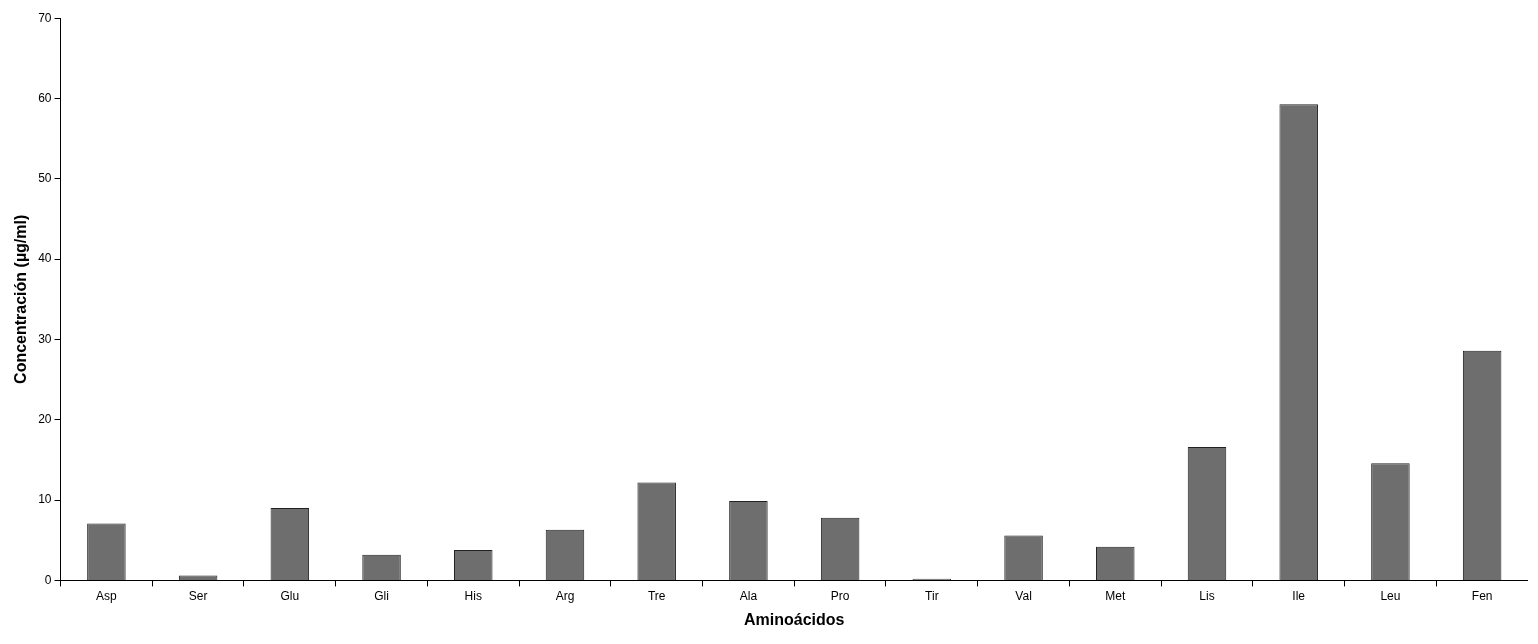 The image size is (1538, 644). What do you see at coordinates (1115, 595) in the screenshot?
I see `x-tick-label: Met` at bounding box center [1115, 595].